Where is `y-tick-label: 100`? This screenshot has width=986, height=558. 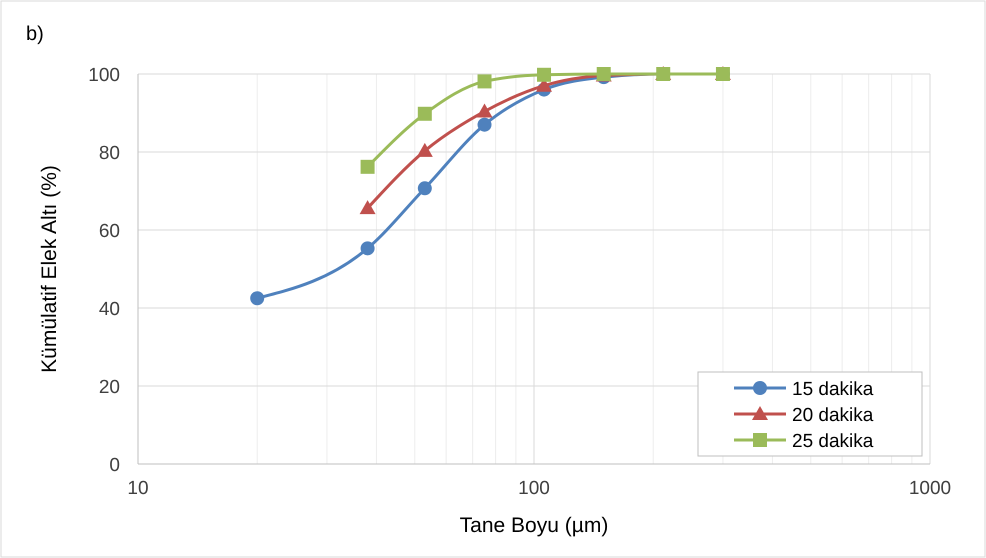
y-tick-label: 100 is located at coordinates (104, 75).